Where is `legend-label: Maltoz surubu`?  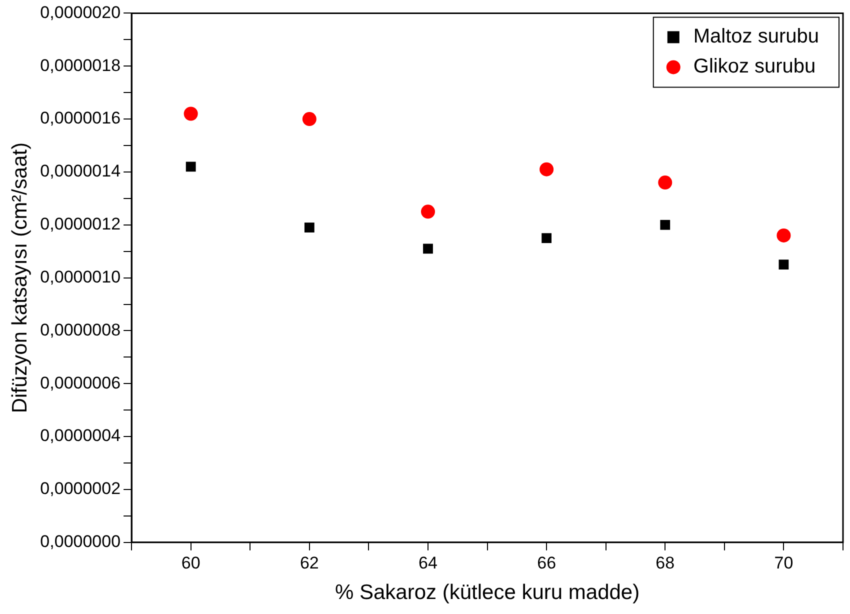
legend-label: Maltoz surubu is located at coordinates (756, 37).